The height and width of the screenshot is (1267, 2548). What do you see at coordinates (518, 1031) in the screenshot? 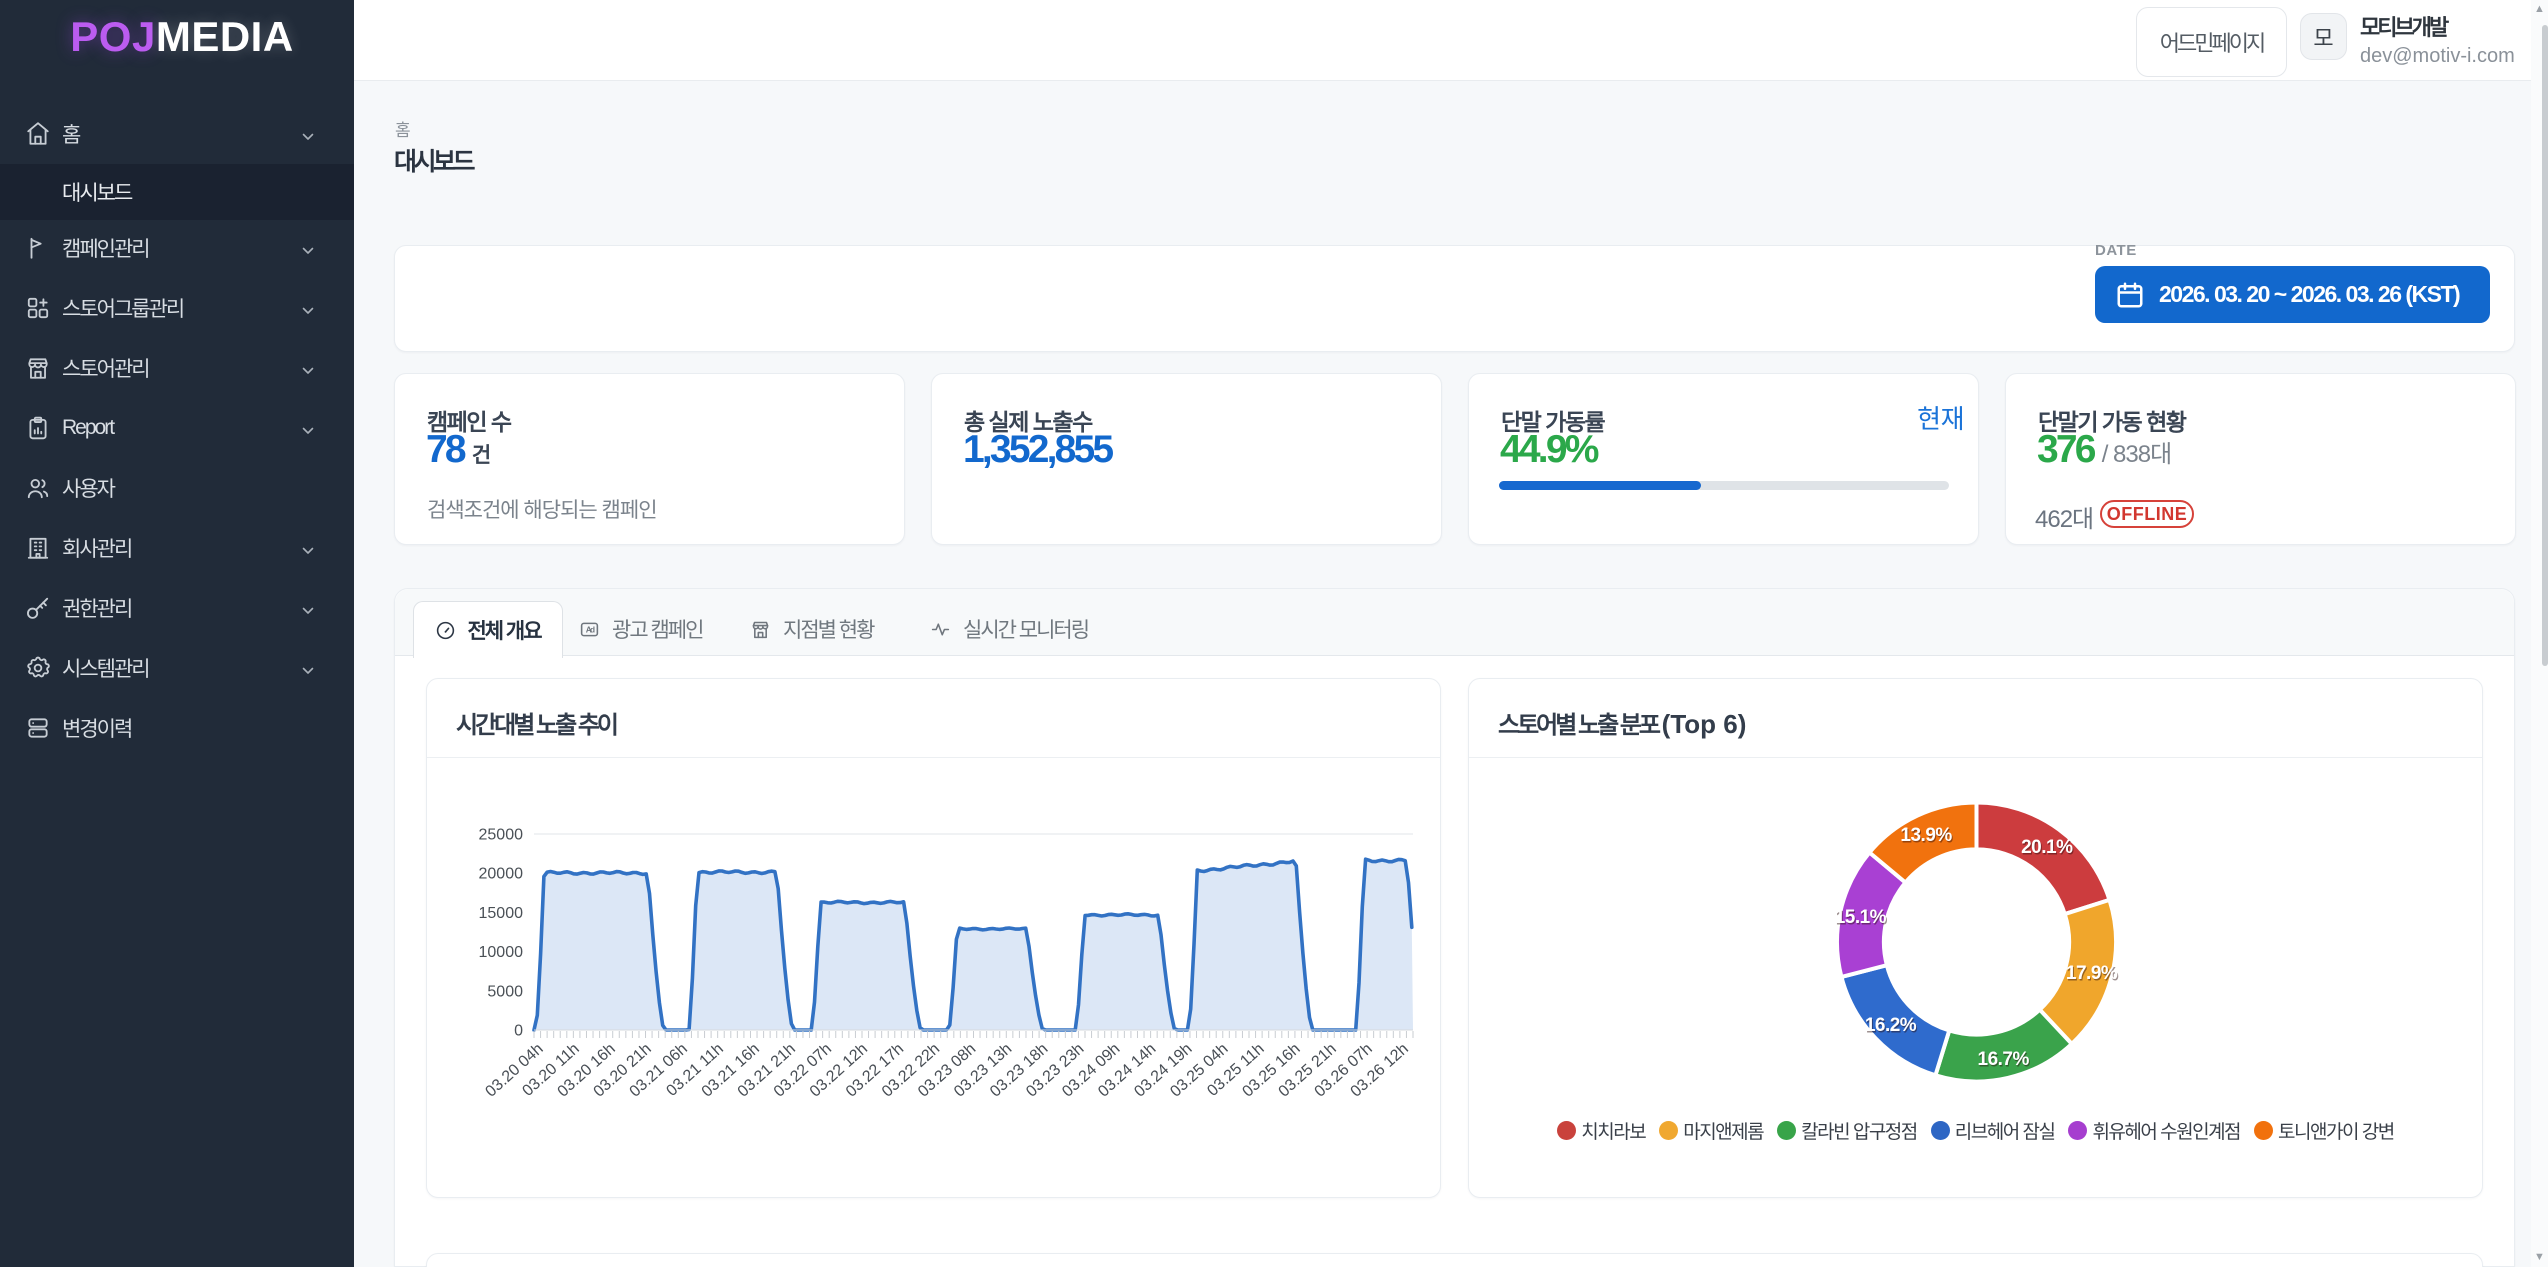
I see `svg-text: 0` at bounding box center [518, 1031].